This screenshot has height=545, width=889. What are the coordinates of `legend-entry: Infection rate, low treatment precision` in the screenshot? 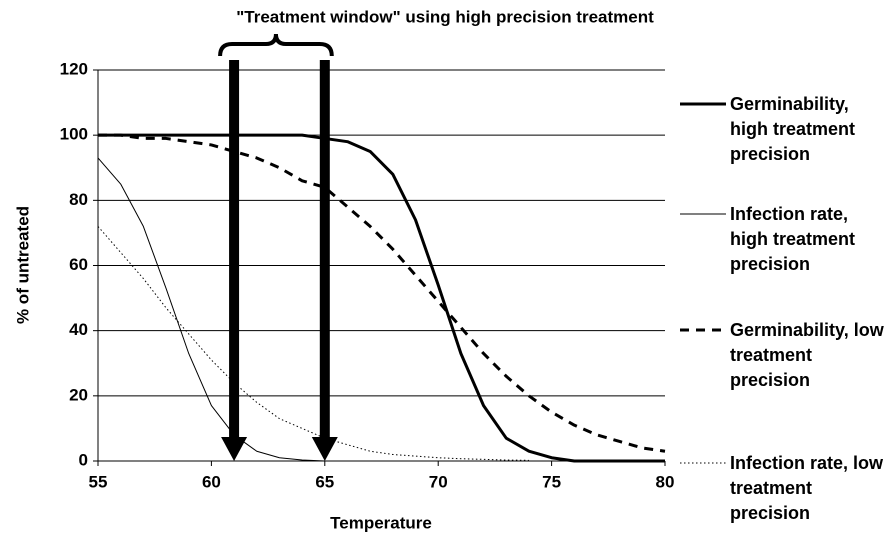 It's located at (807, 488).